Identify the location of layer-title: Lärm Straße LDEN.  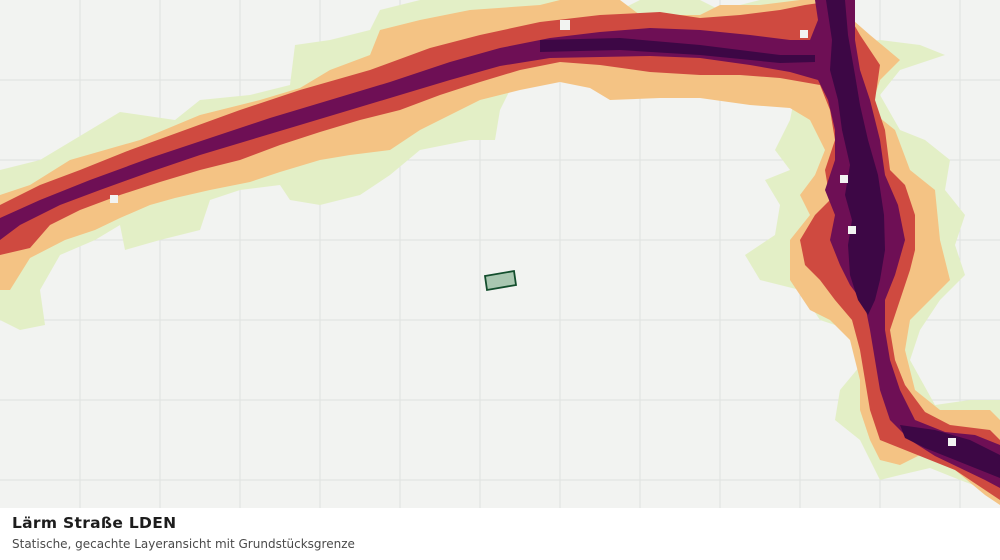
(94, 523).